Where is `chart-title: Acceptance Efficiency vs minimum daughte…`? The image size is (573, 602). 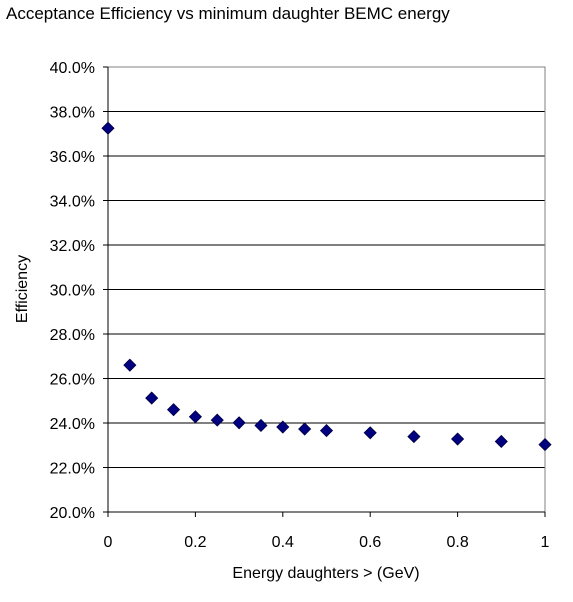
chart-title: Acceptance Efficiency vs minimum daughte… is located at coordinates (228, 13).